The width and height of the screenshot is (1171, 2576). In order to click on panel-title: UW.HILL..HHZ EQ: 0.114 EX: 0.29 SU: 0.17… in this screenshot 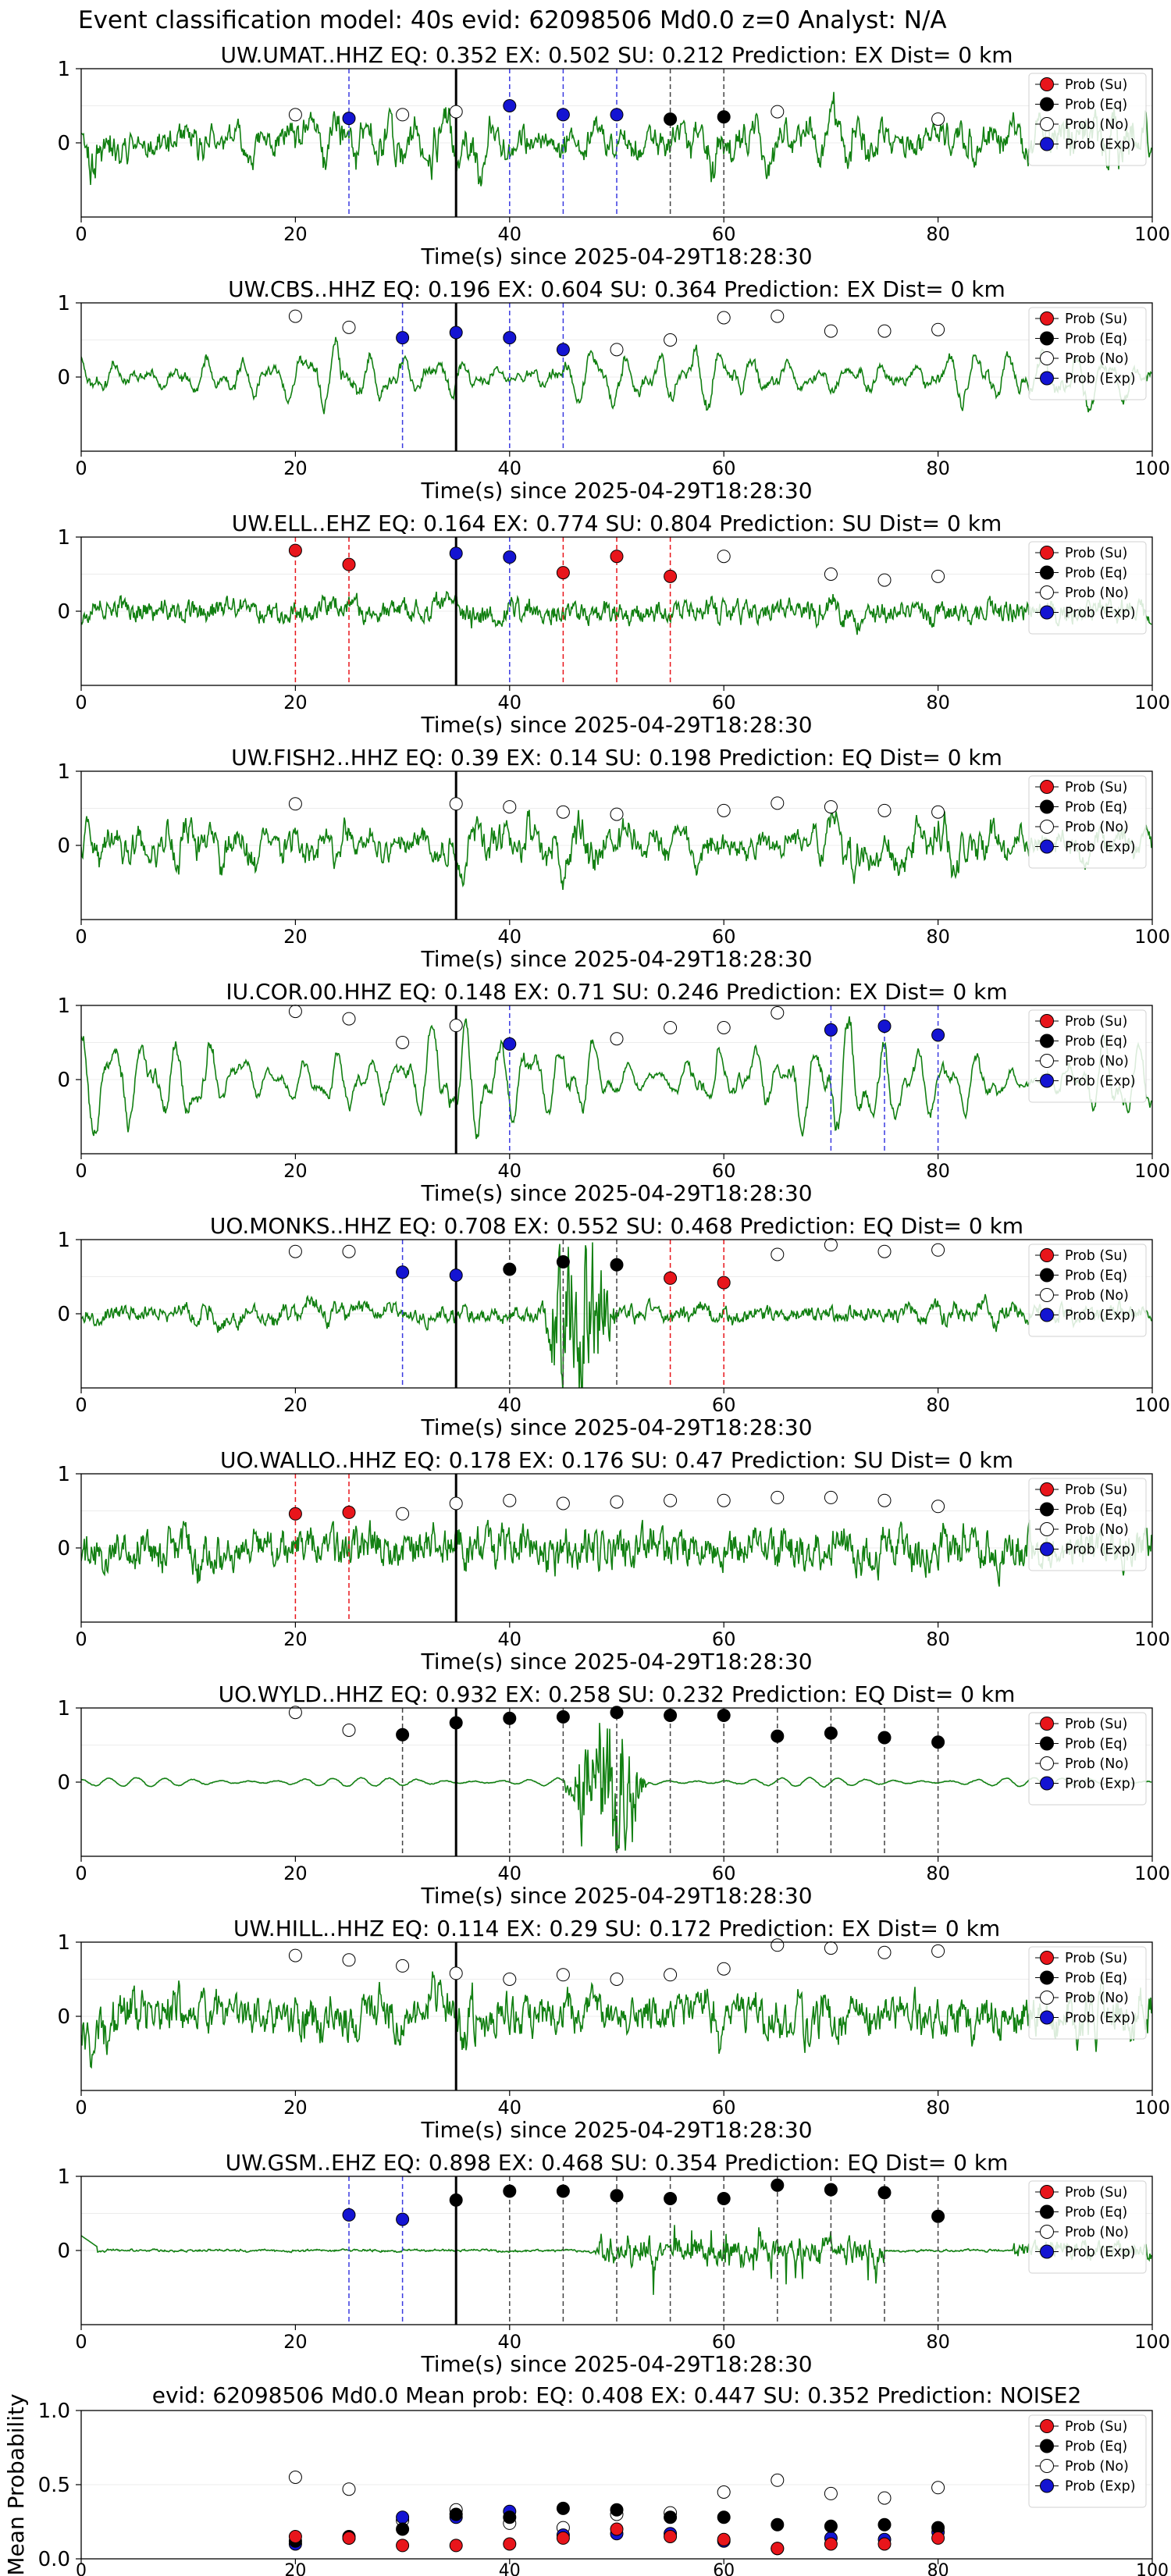, I will do `click(616, 1928)`.